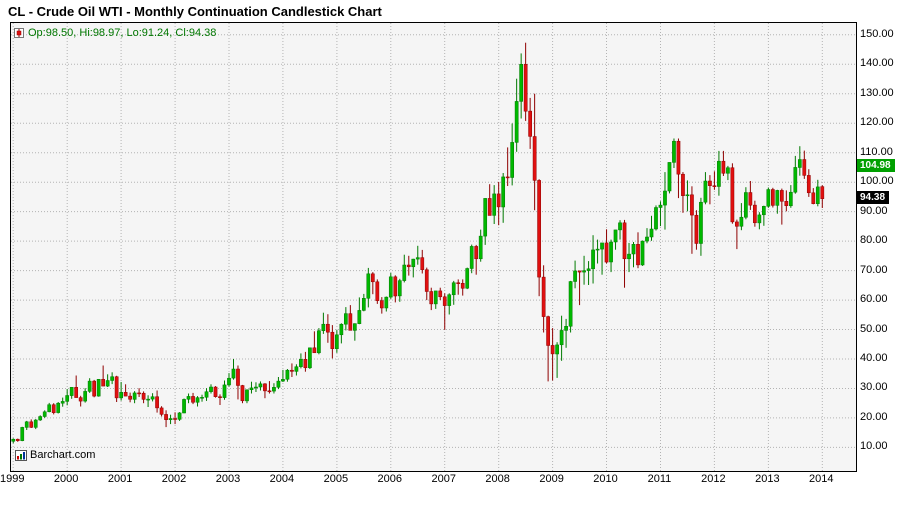 This screenshot has height=511, width=900. I want to click on y-axis-label: 80.00, so click(874, 240).